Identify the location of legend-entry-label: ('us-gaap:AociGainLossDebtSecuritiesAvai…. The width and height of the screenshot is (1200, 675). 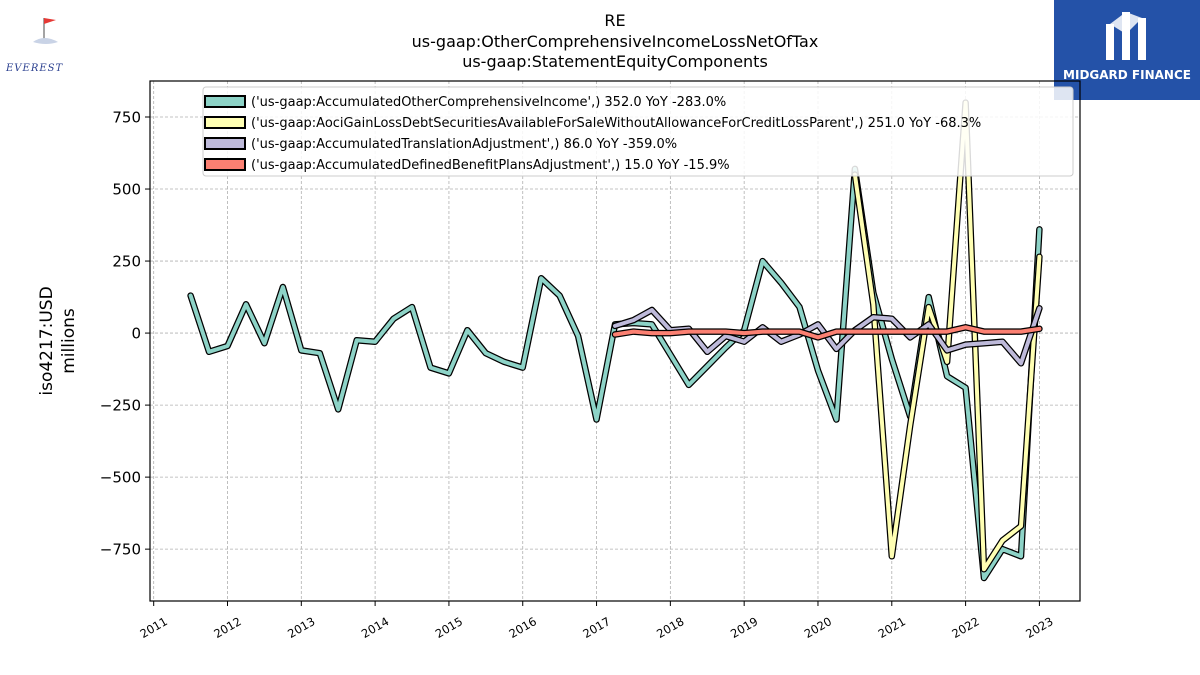
(616, 123).